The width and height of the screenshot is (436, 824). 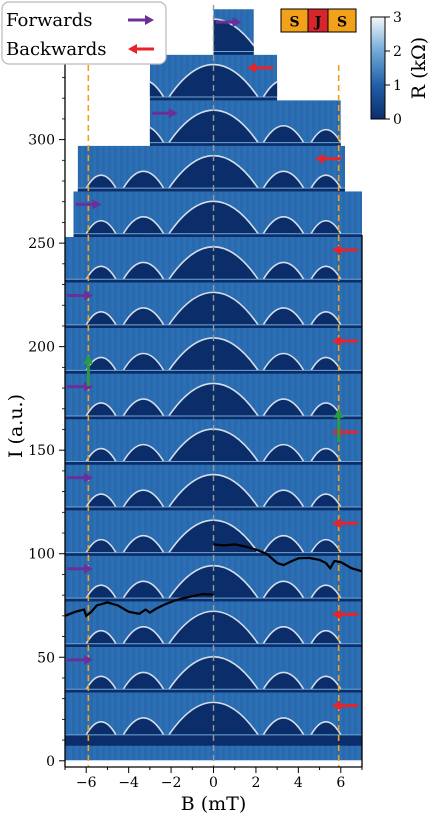 I want to click on forward-arrow-2-head, so click(x=88, y=659).